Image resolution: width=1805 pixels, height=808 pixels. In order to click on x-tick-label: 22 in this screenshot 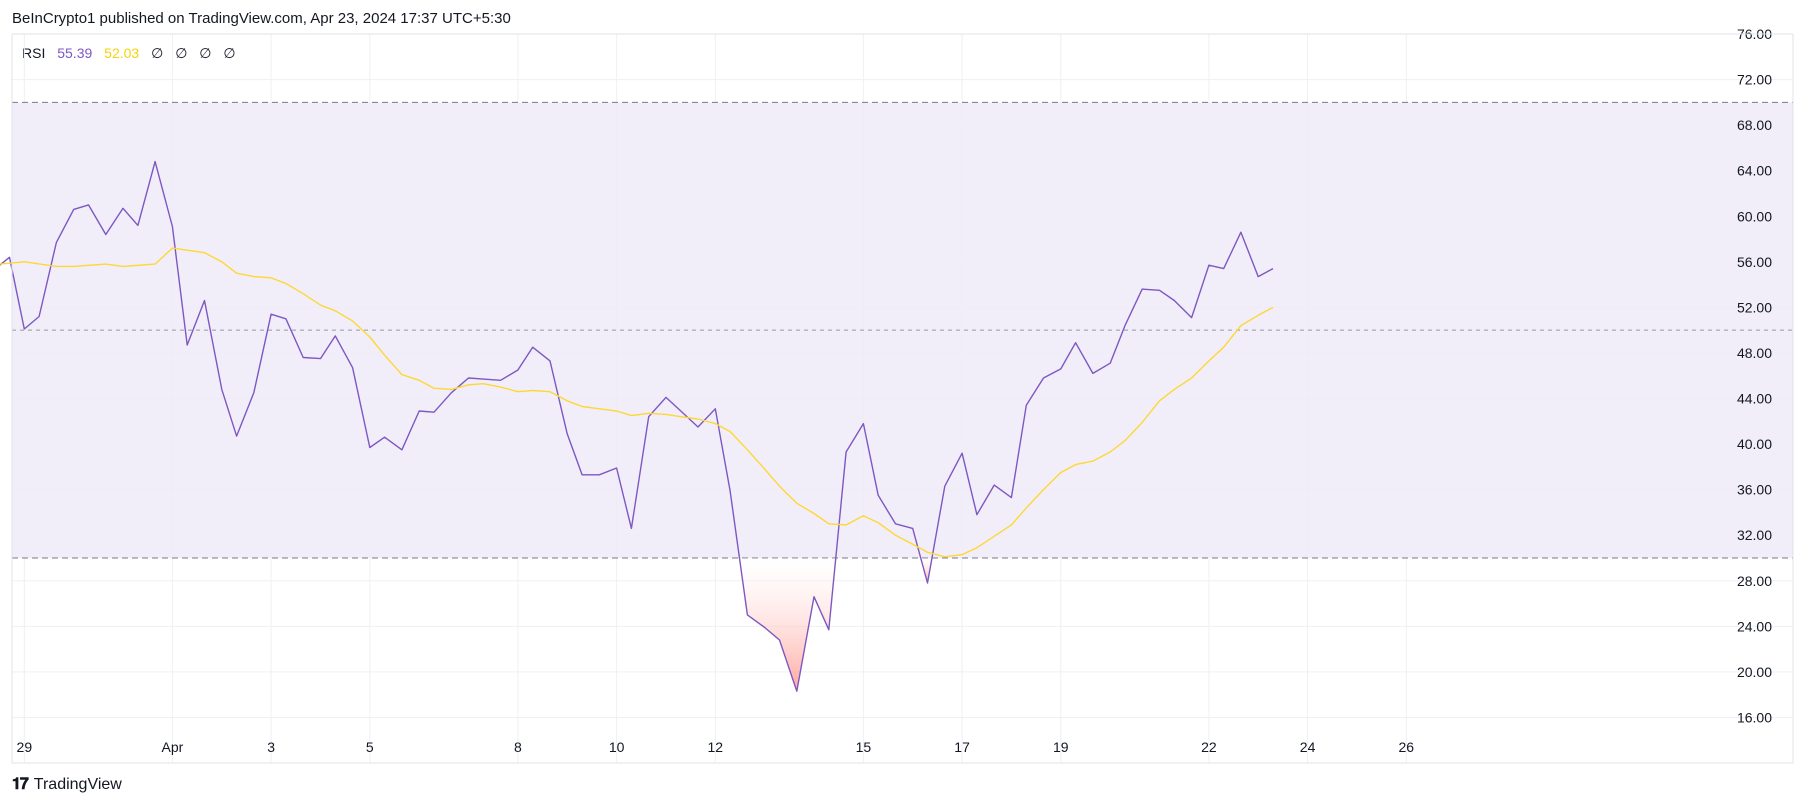, I will do `click(1209, 747)`.